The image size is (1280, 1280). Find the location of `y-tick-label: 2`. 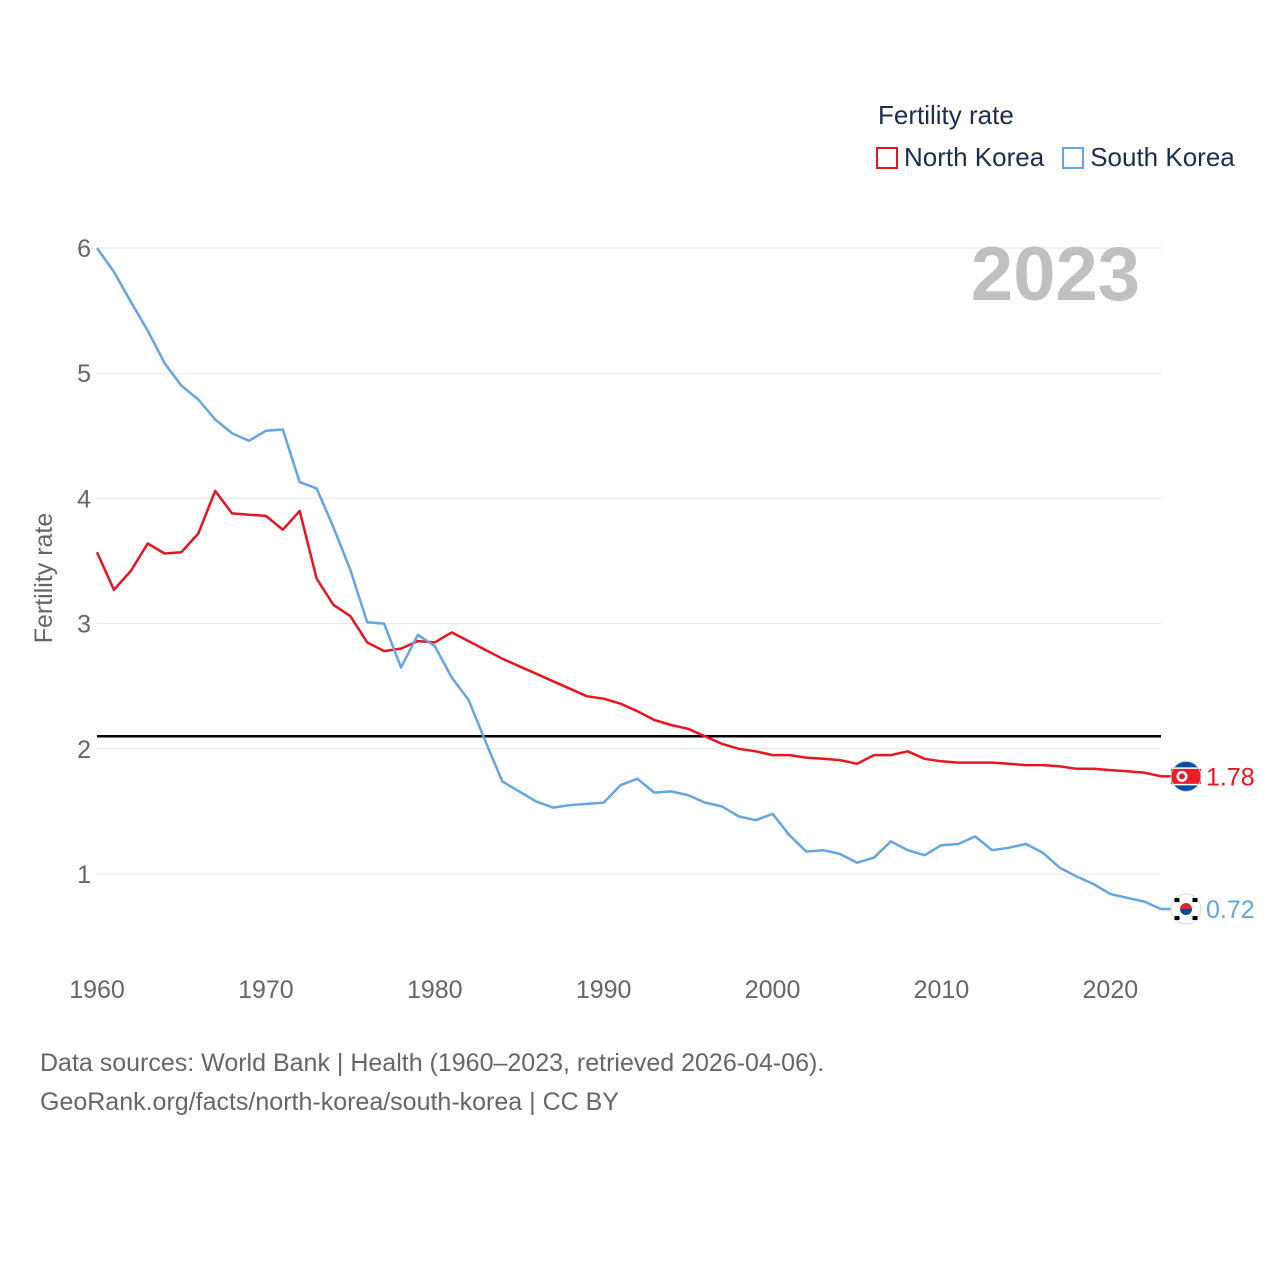

y-tick-label: 2 is located at coordinates (84, 750).